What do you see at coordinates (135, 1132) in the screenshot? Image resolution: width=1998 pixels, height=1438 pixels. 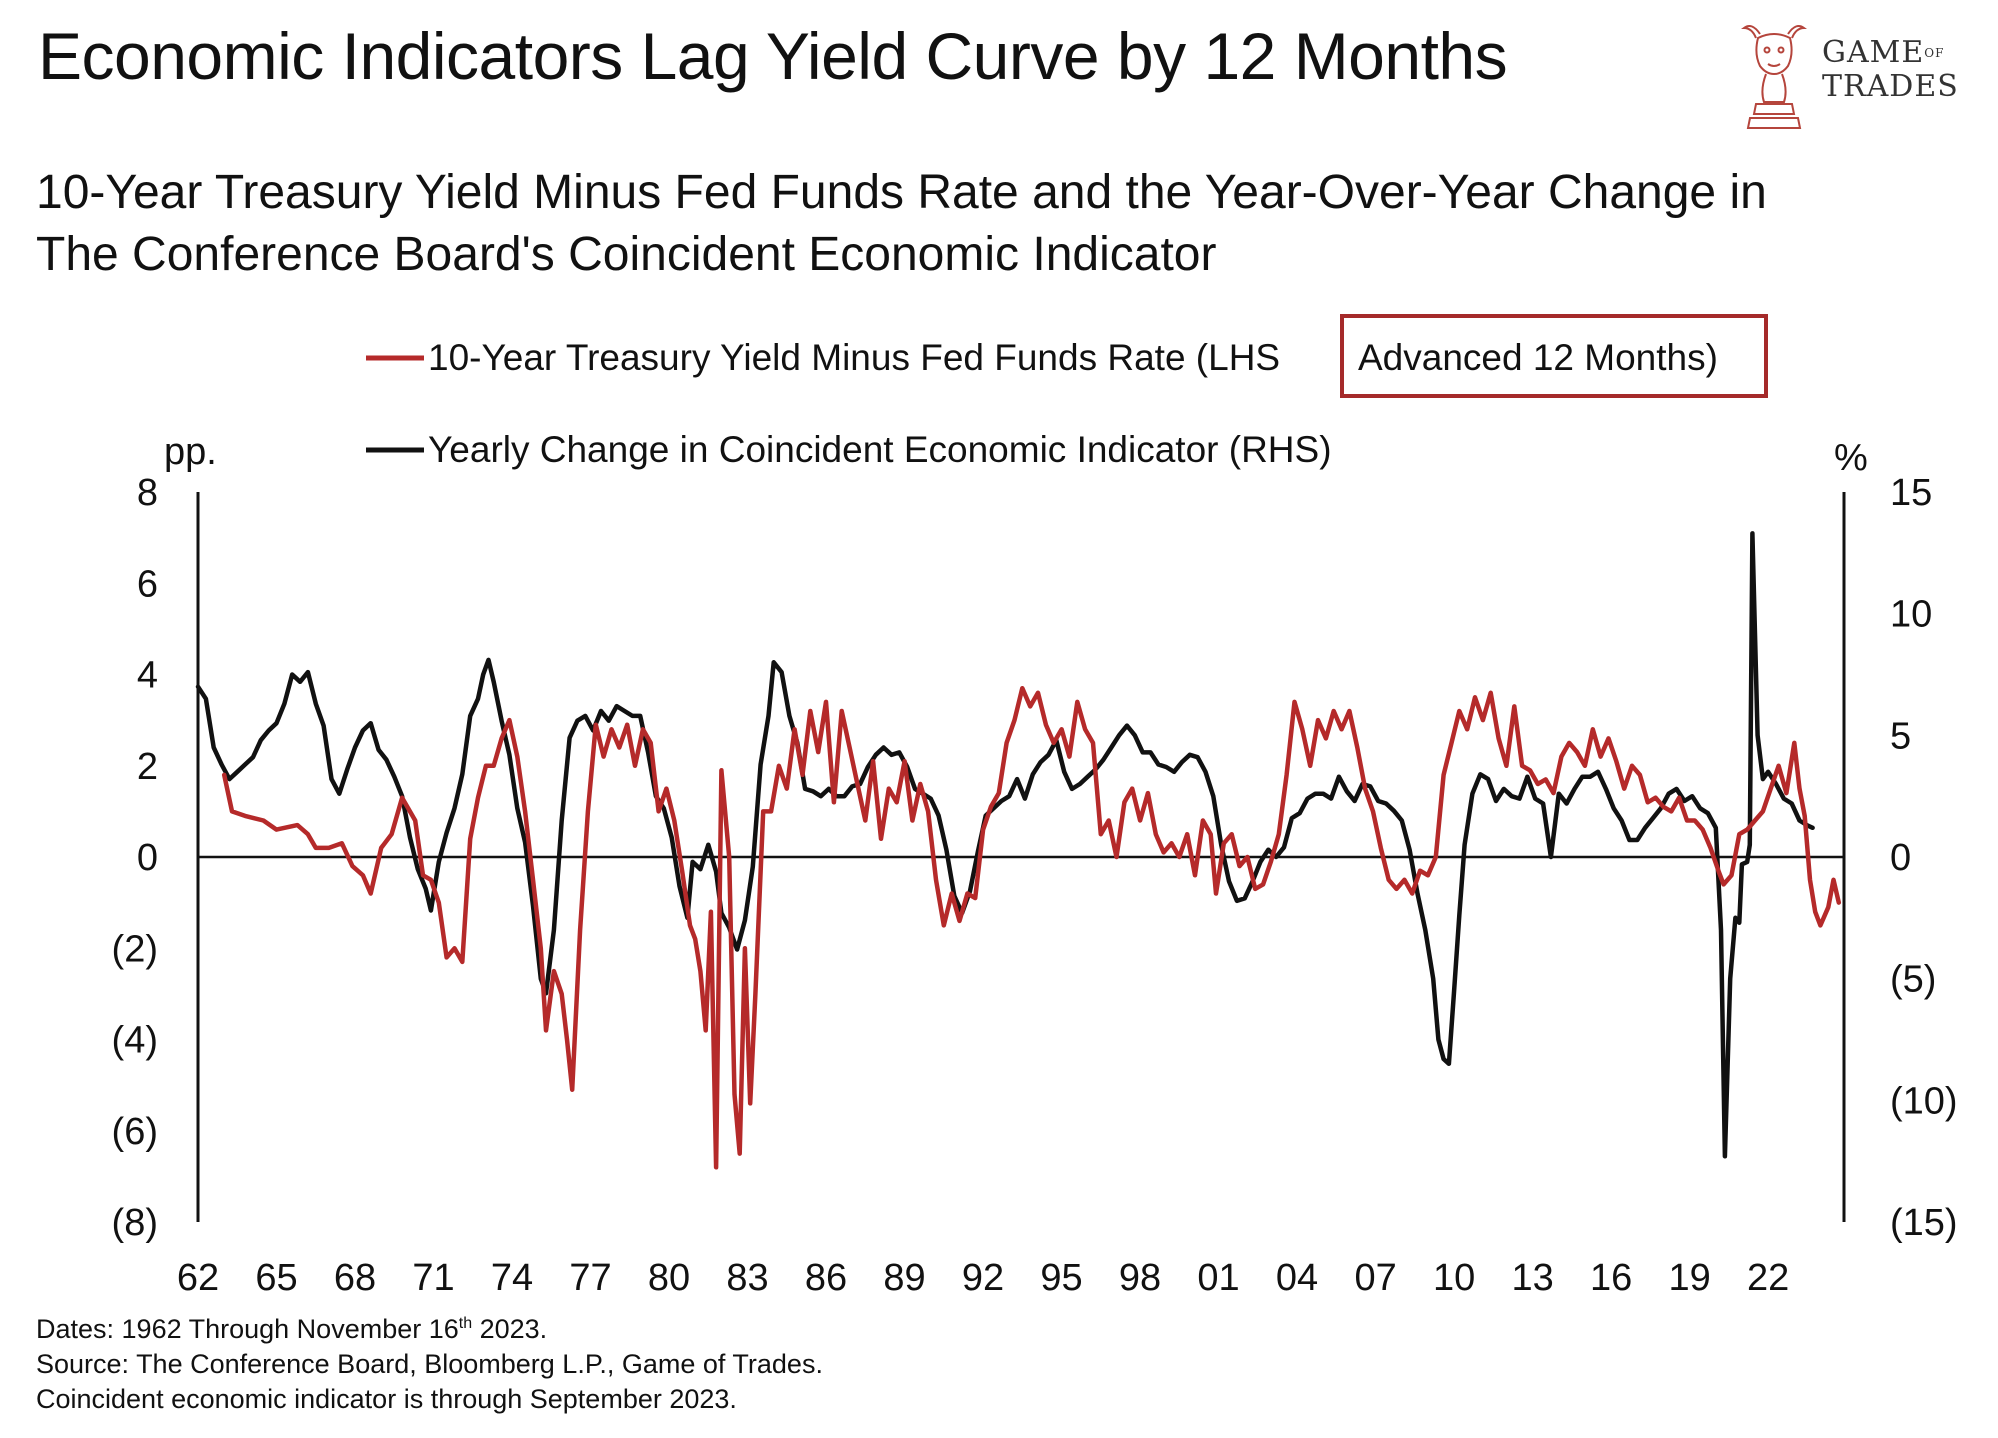 I see `left-tick-label: (6)` at bounding box center [135, 1132].